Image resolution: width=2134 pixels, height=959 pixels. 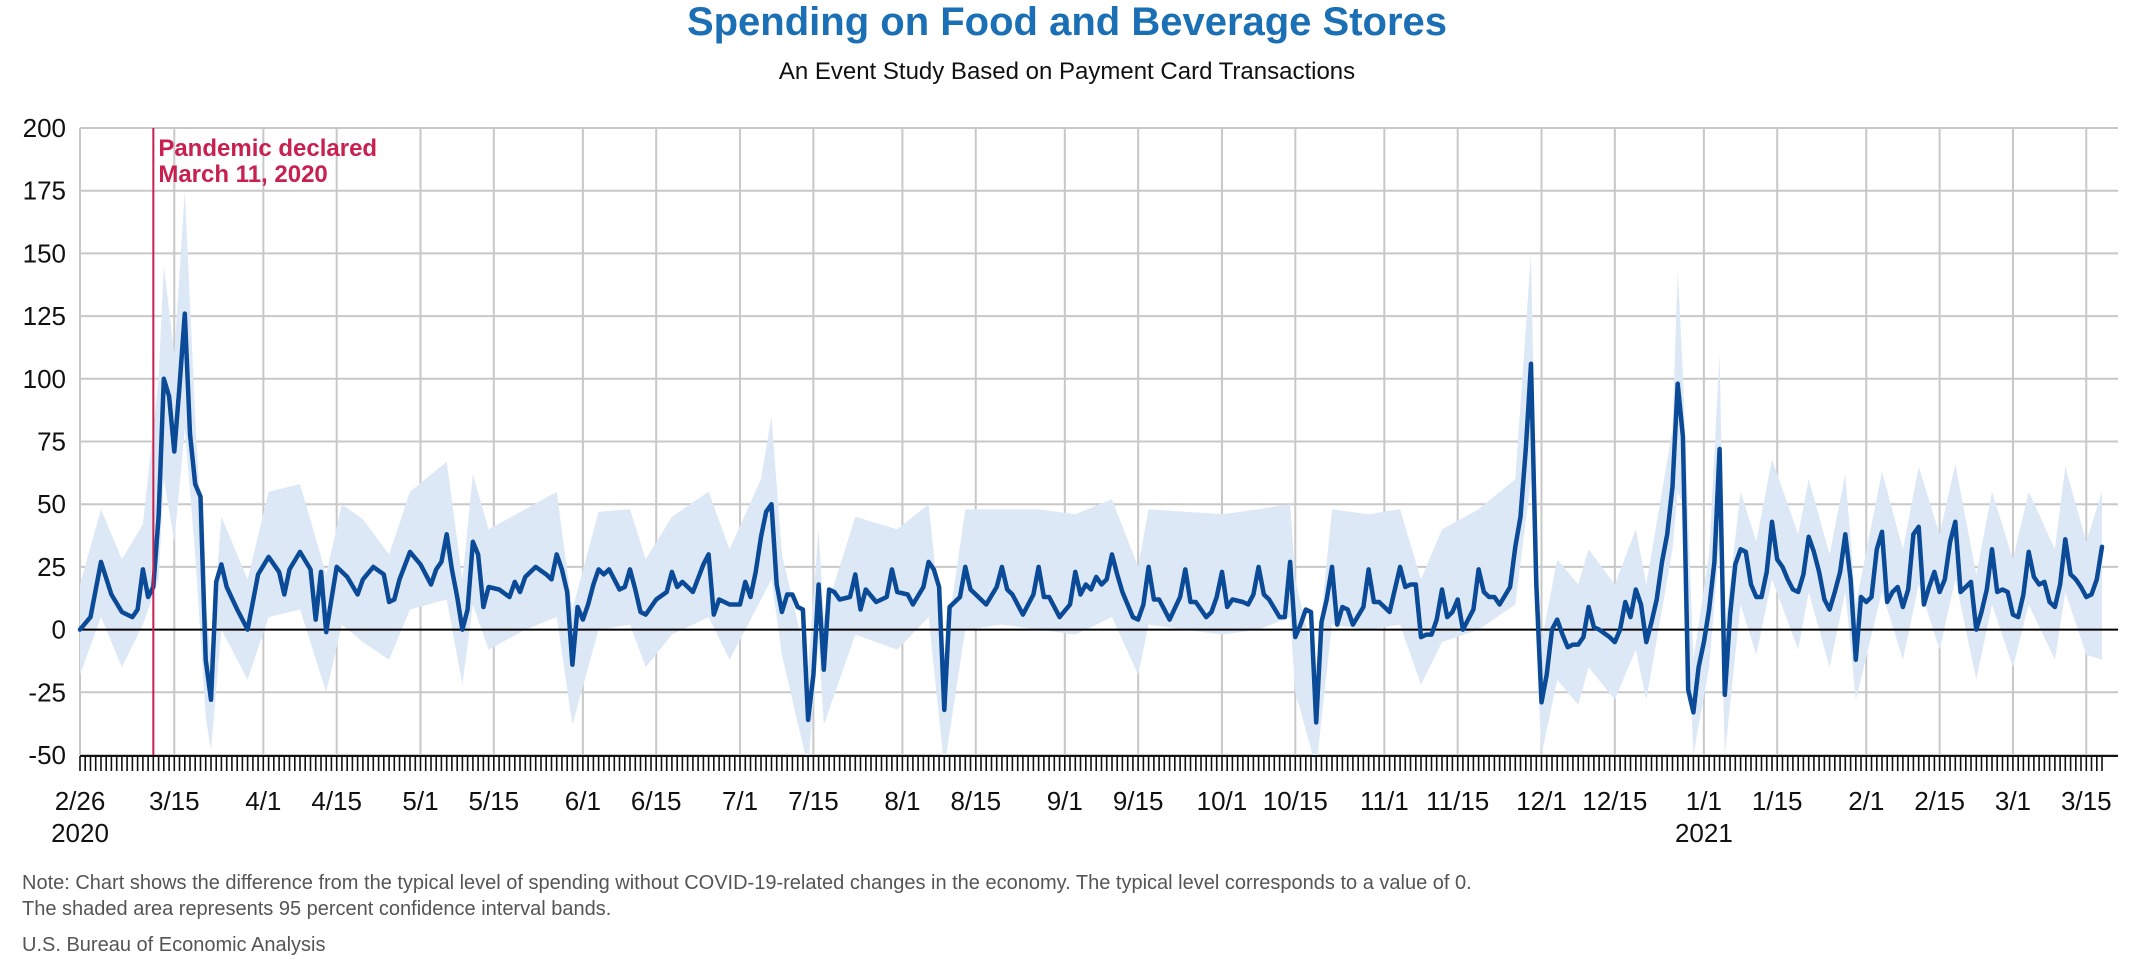 I want to click on x-tick-label: 4/1, so click(x=263, y=801).